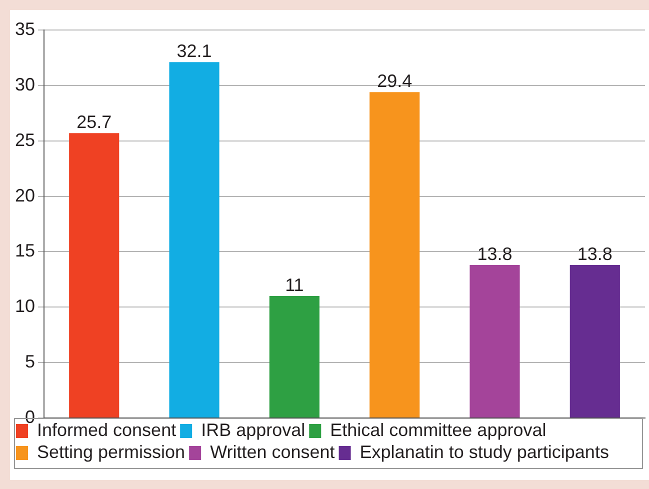  Describe the element at coordinates (194, 51) in the screenshot. I see `data-label: 32.1` at that location.